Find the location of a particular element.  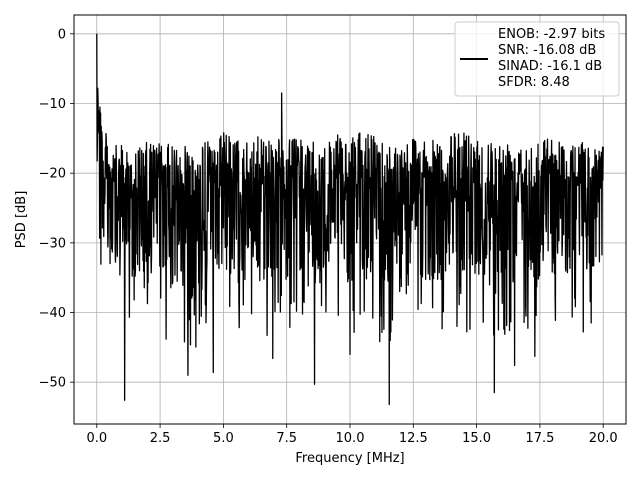

y-axis-label: PSD [dB] is located at coordinates (21, 220).